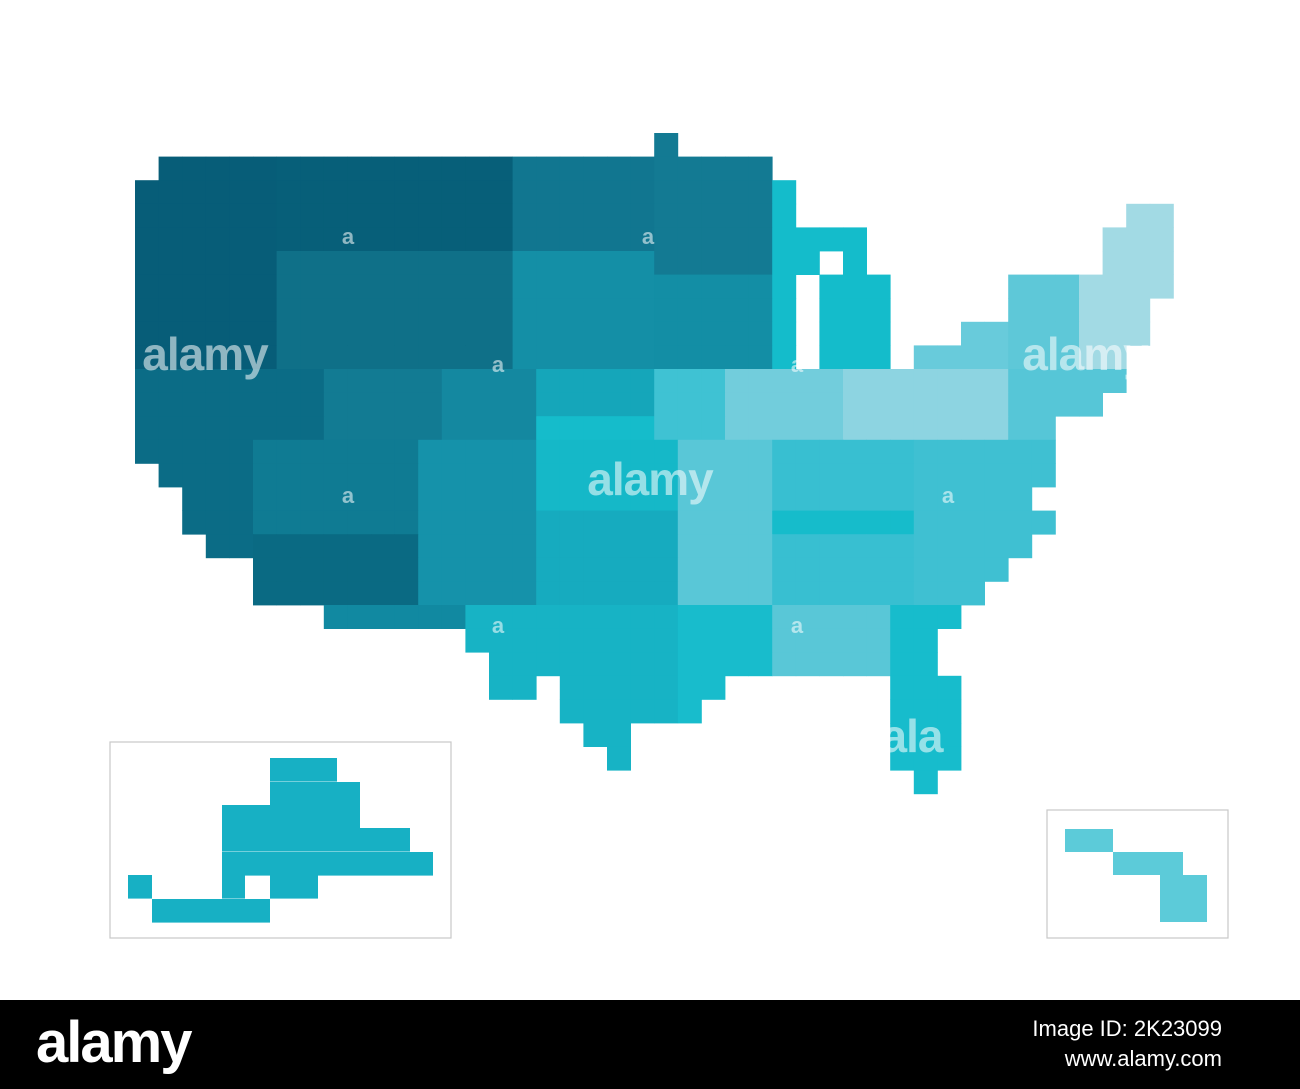 The height and width of the screenshot is (1089, 1300). I want to click on alaska-cell, so click(294, 887).